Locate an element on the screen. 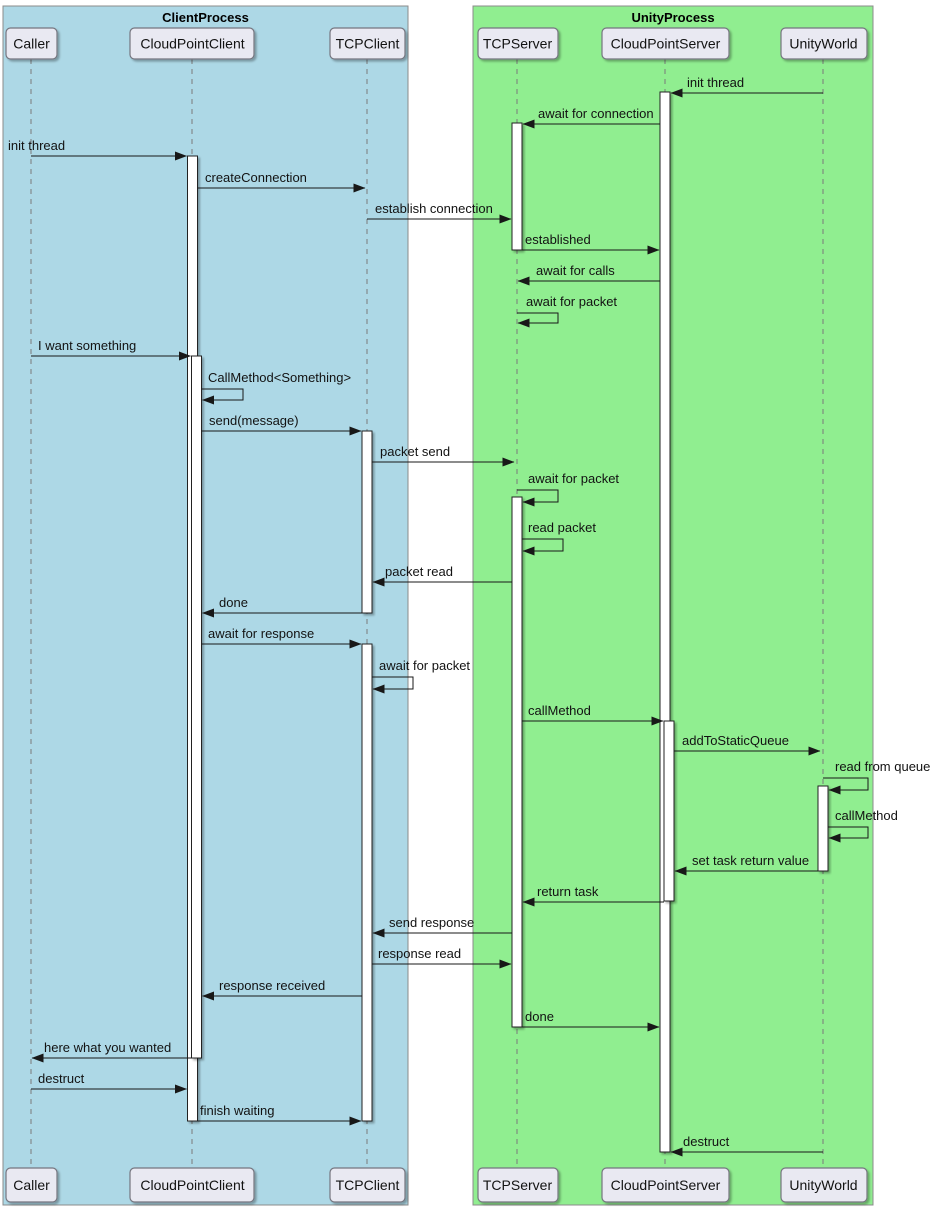  participant-label-bottom-caller: Caller is located at coordinates (31, 1185).